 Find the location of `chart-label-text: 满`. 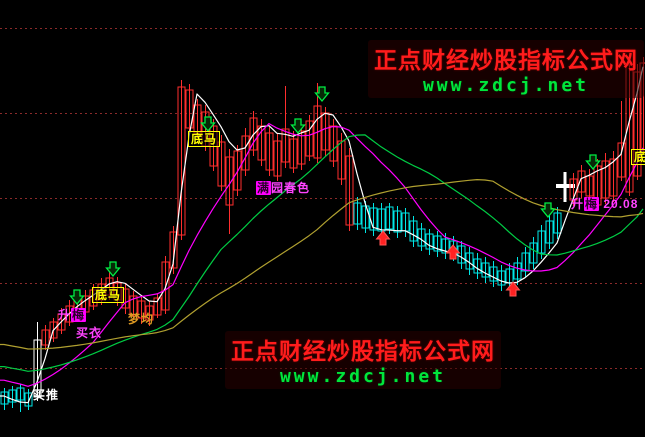

chart-label-text: 满 is located at coordinates (264, 188).